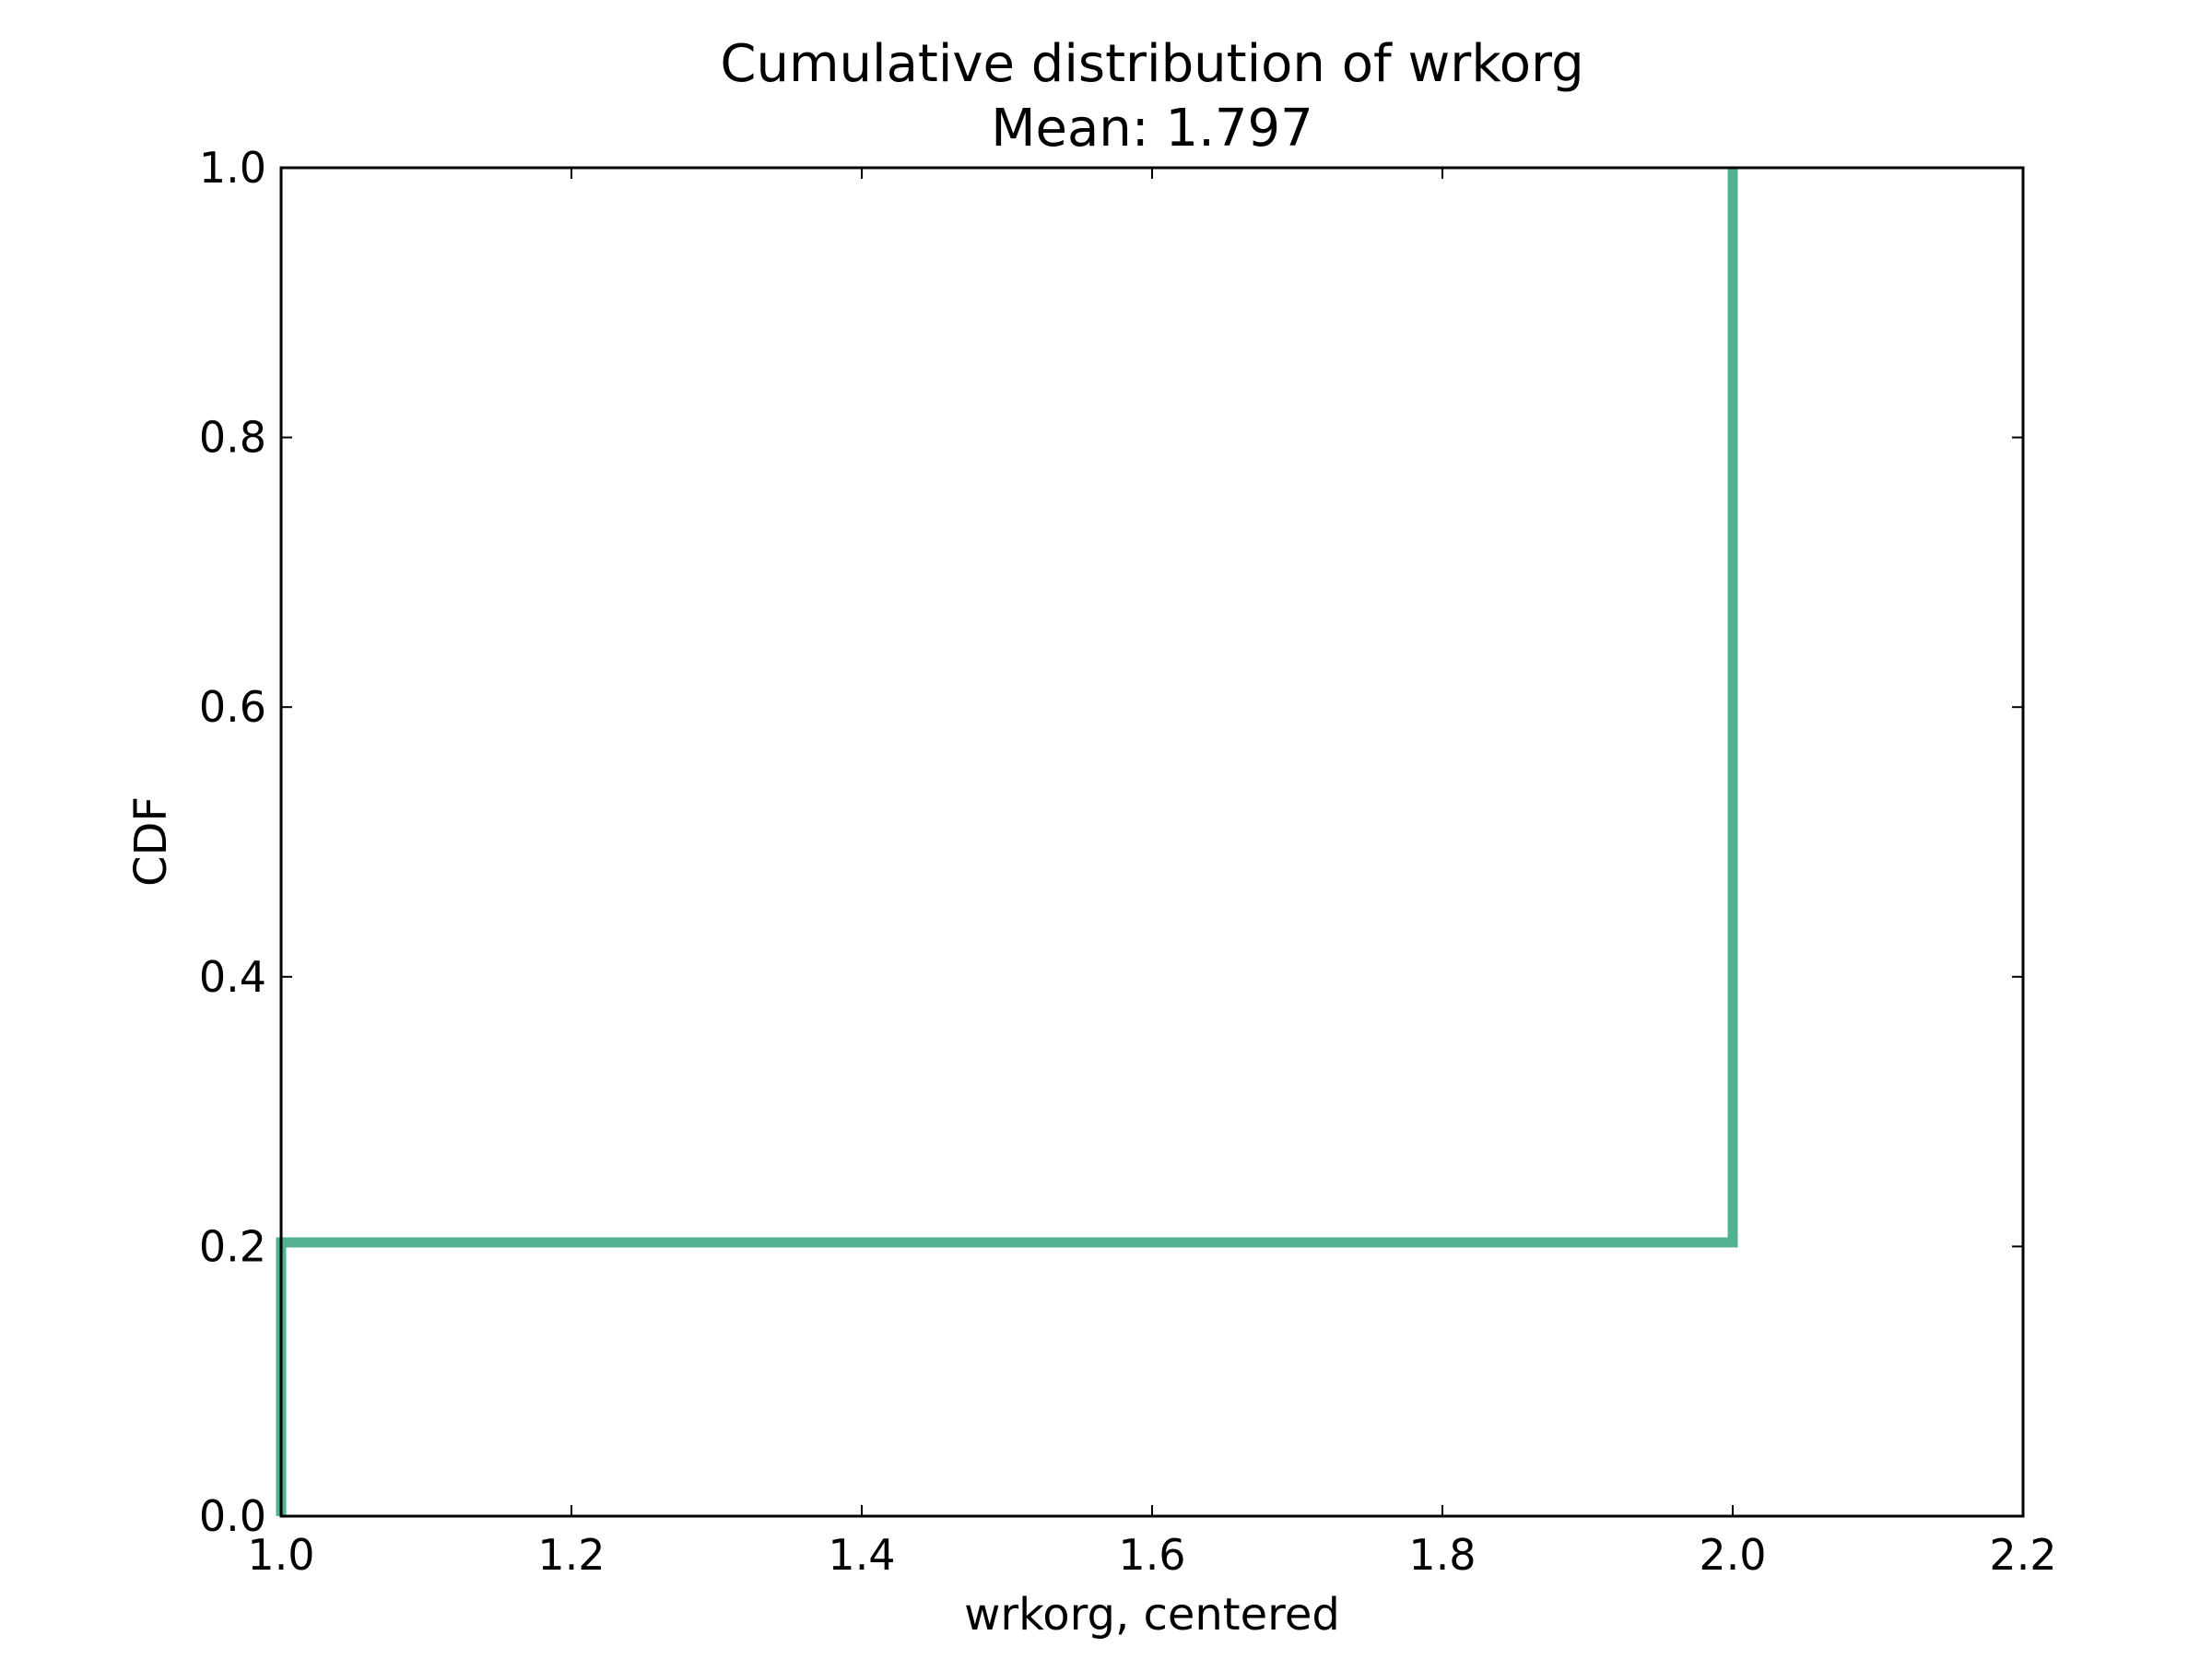 Image resolution: width=2212 pixels, height=1659 pixels. What do you see at coordinates (1442, 1555) in the screenshot?
I see `x-tick-label: 1.8` at bounding box center [1442, 1555].